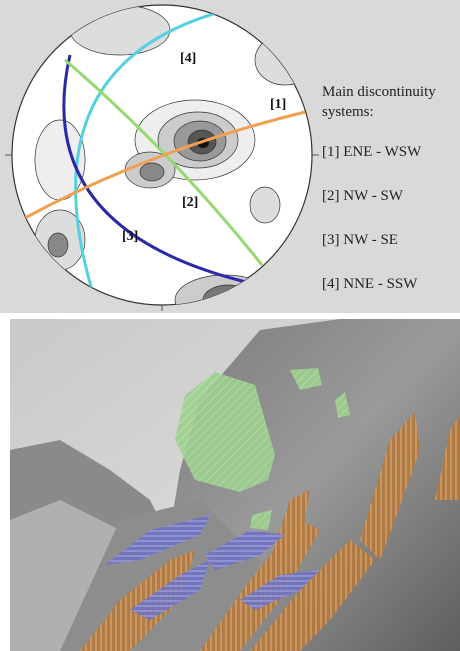 This screenshot has height=651, width=460. I want to click on legend-item: [3] NW - SE, so click(360, 240).